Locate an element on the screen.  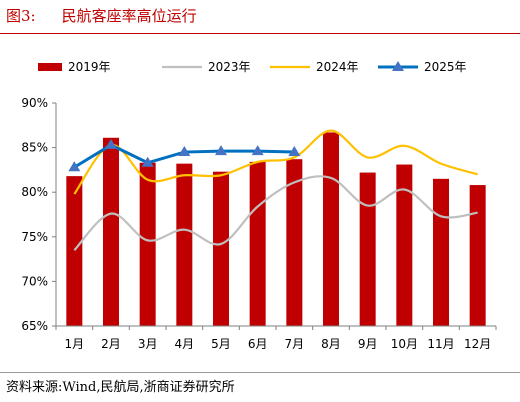
series-line-2024 is located at coordinates (275, 162).